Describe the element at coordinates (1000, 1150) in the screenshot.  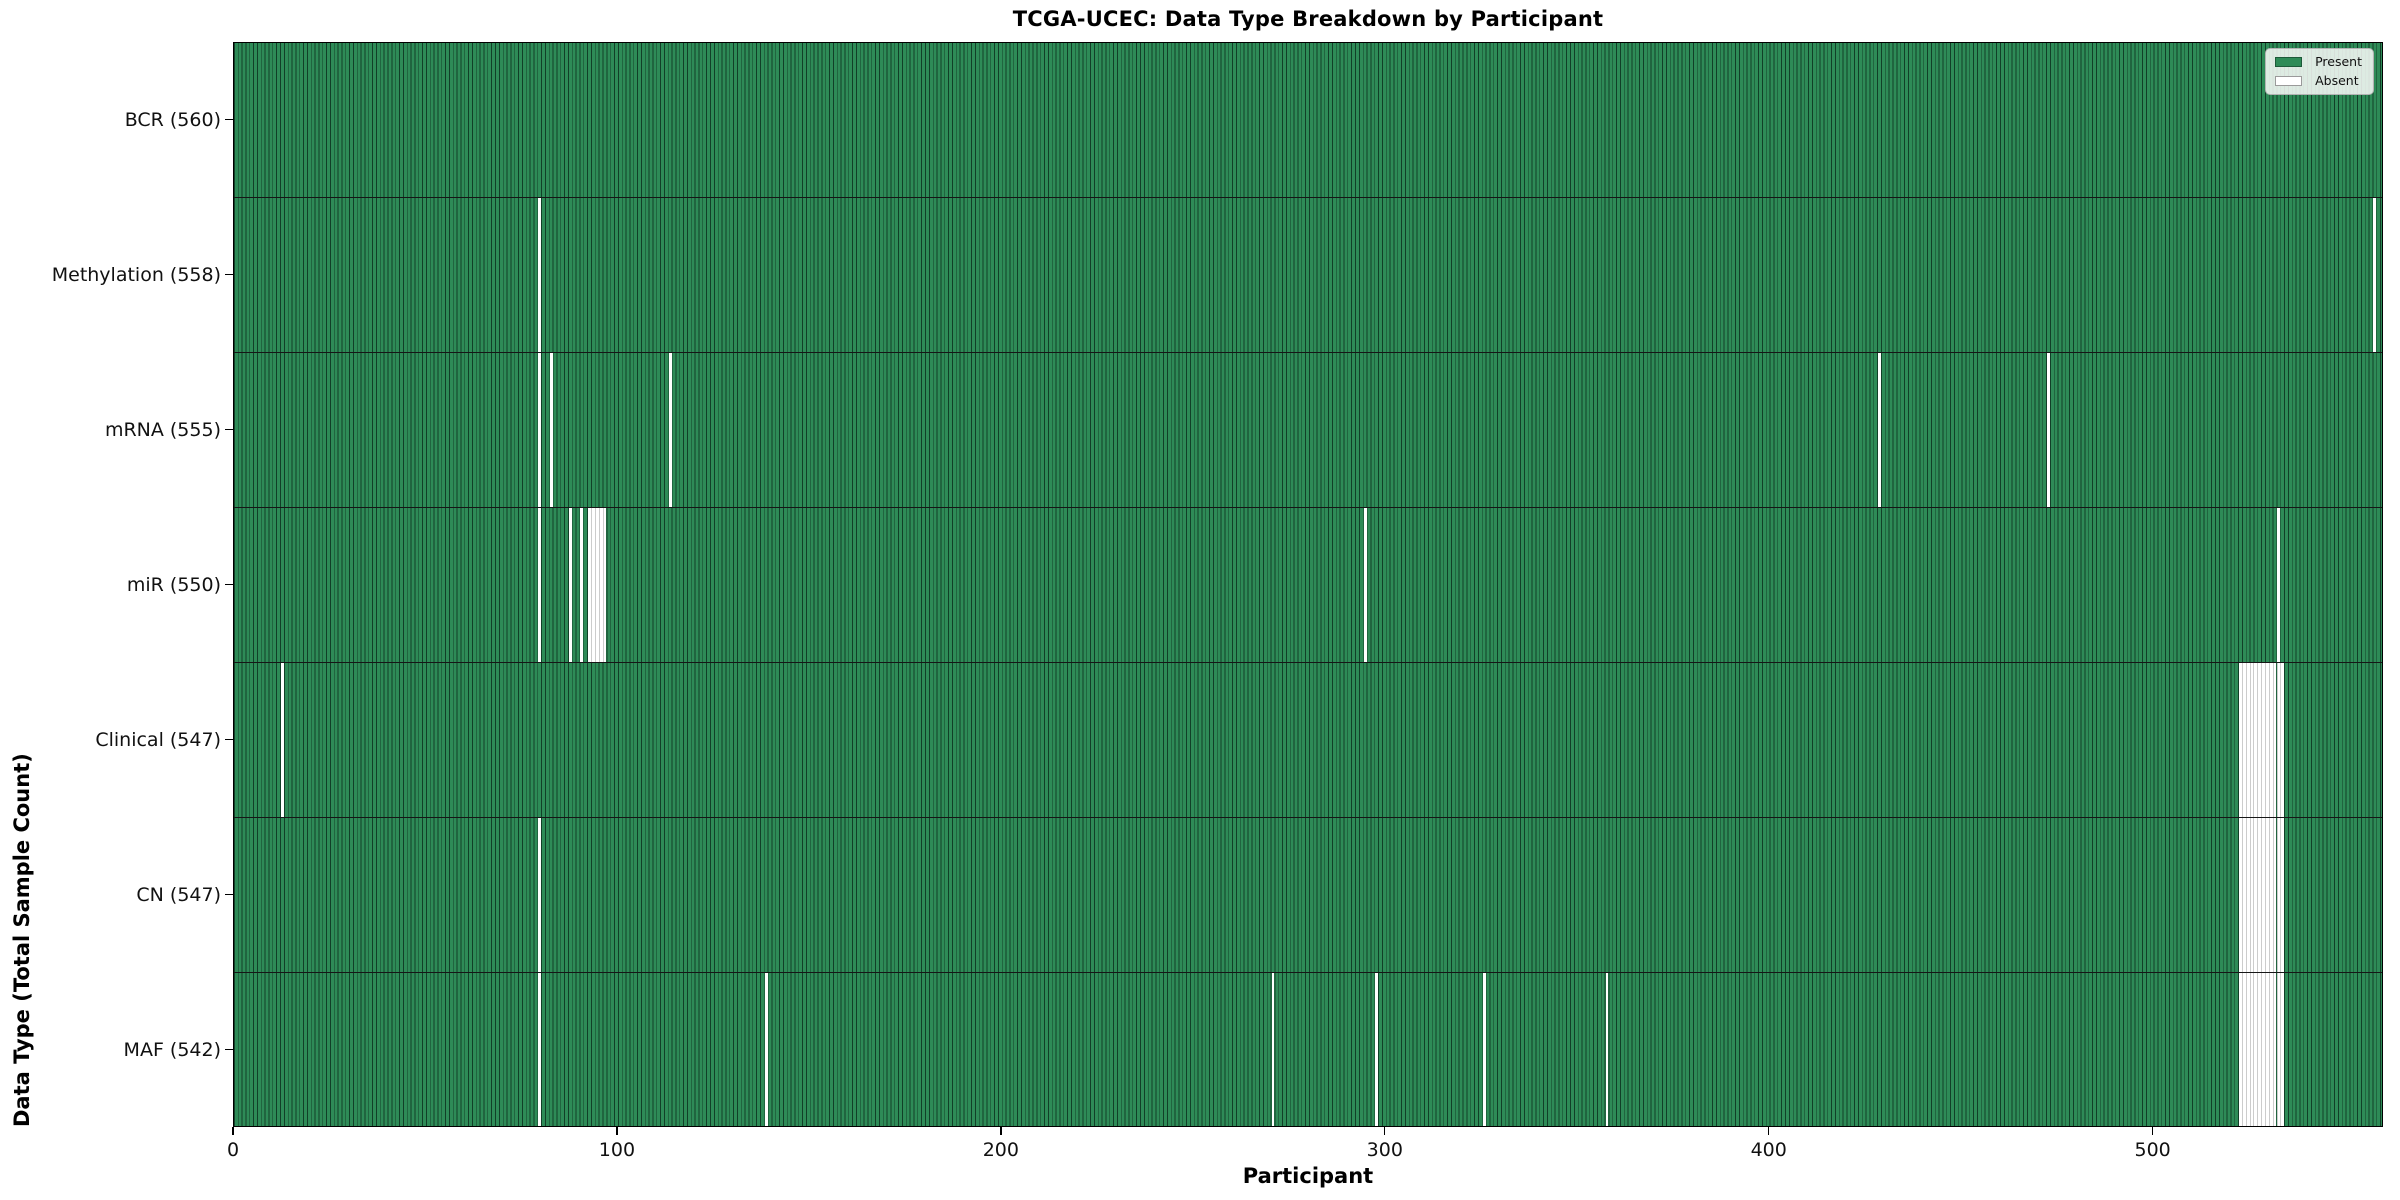
I see `x-tick-label: 200` at that location.